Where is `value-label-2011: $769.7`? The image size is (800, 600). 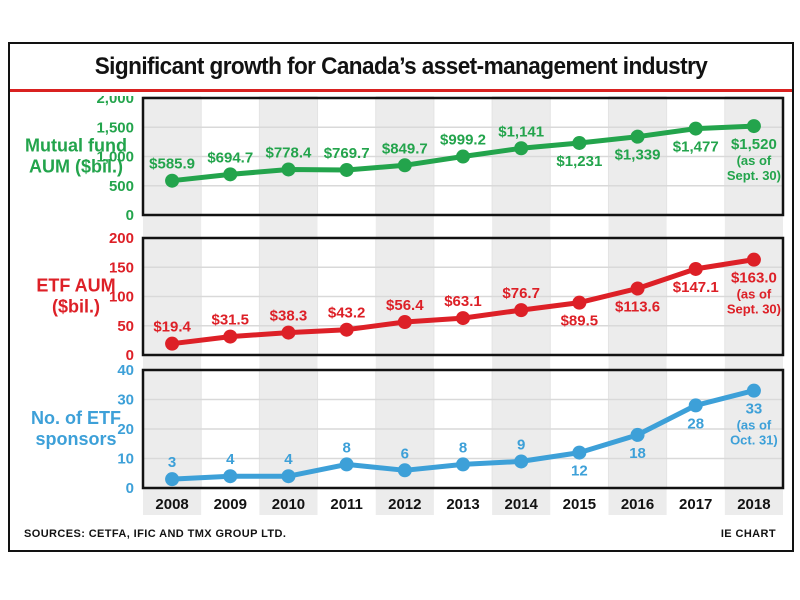
value-label-2011: $769.7 is located at coordinates (347, 153).